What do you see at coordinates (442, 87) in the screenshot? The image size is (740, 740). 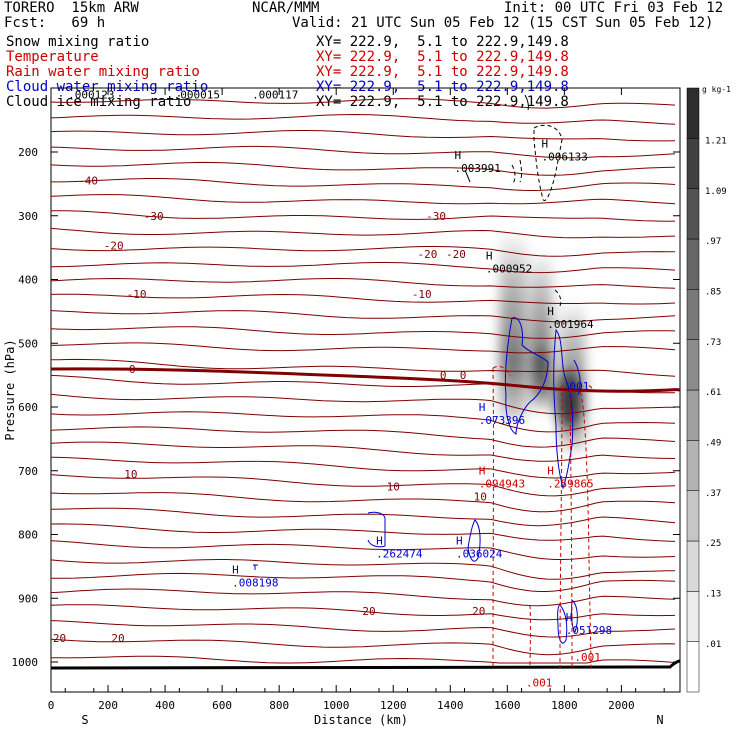 I see `field-xy-cloud-water: XY= 222.9, 5.1 to 222.9,149.8` at bounding box center [442, 87].